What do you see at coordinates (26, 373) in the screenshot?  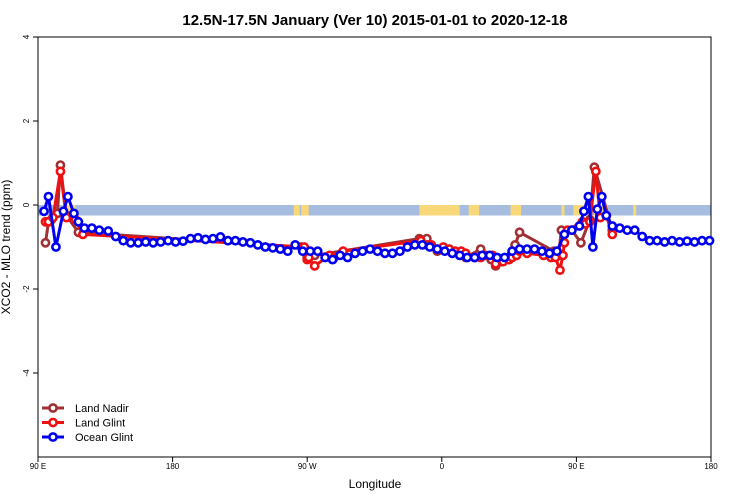 I see `y-tick-label: -4` at bounding box center [26, 373].